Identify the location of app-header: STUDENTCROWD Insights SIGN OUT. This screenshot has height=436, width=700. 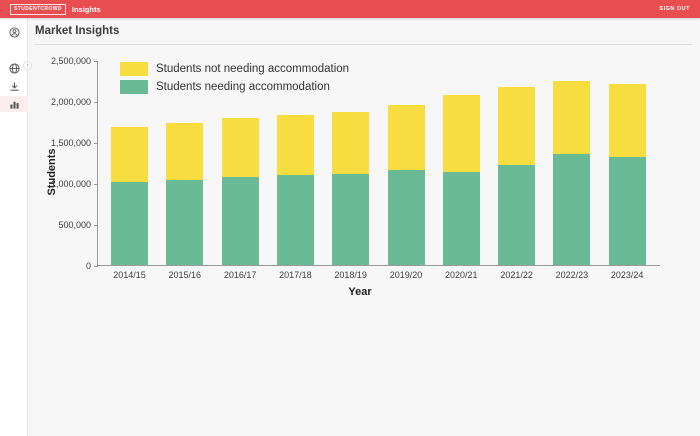
(350, 9).